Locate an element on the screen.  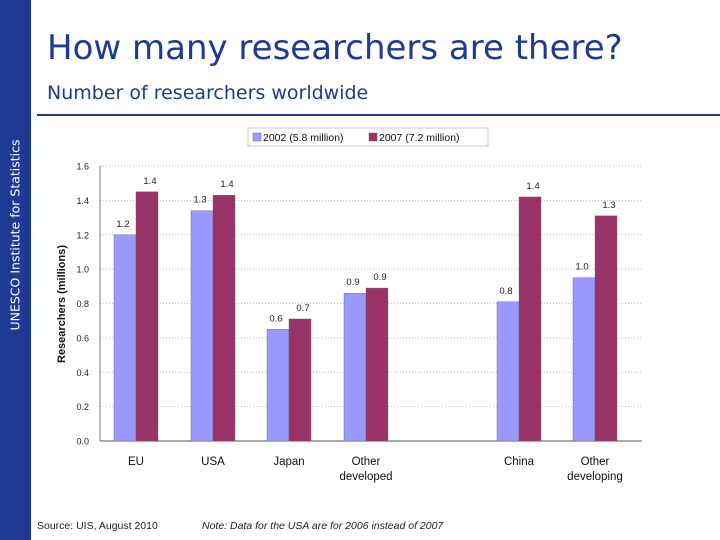
legend-box is located at coordinates (368, 137).